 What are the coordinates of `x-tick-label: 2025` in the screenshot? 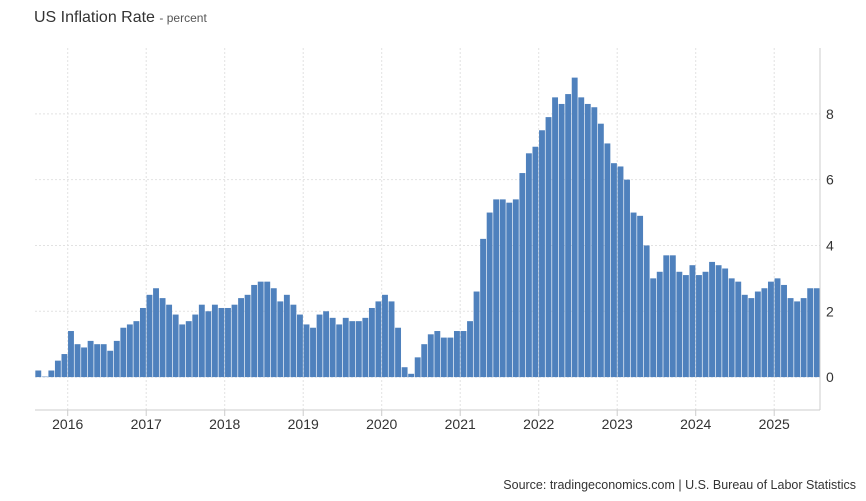 It's located at (774, 424).